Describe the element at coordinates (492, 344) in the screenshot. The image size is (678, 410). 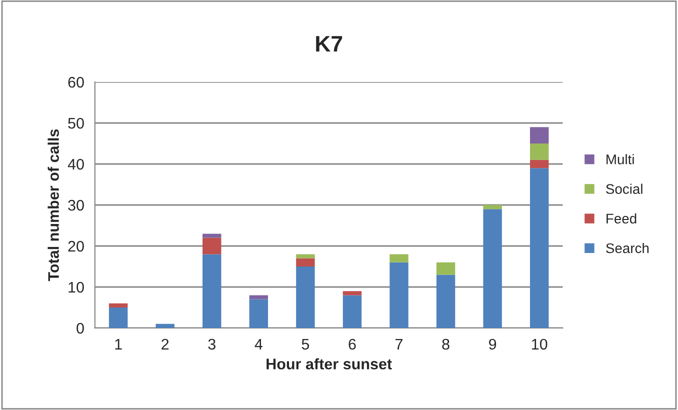
I see `x-tick-label: 9` at that location.